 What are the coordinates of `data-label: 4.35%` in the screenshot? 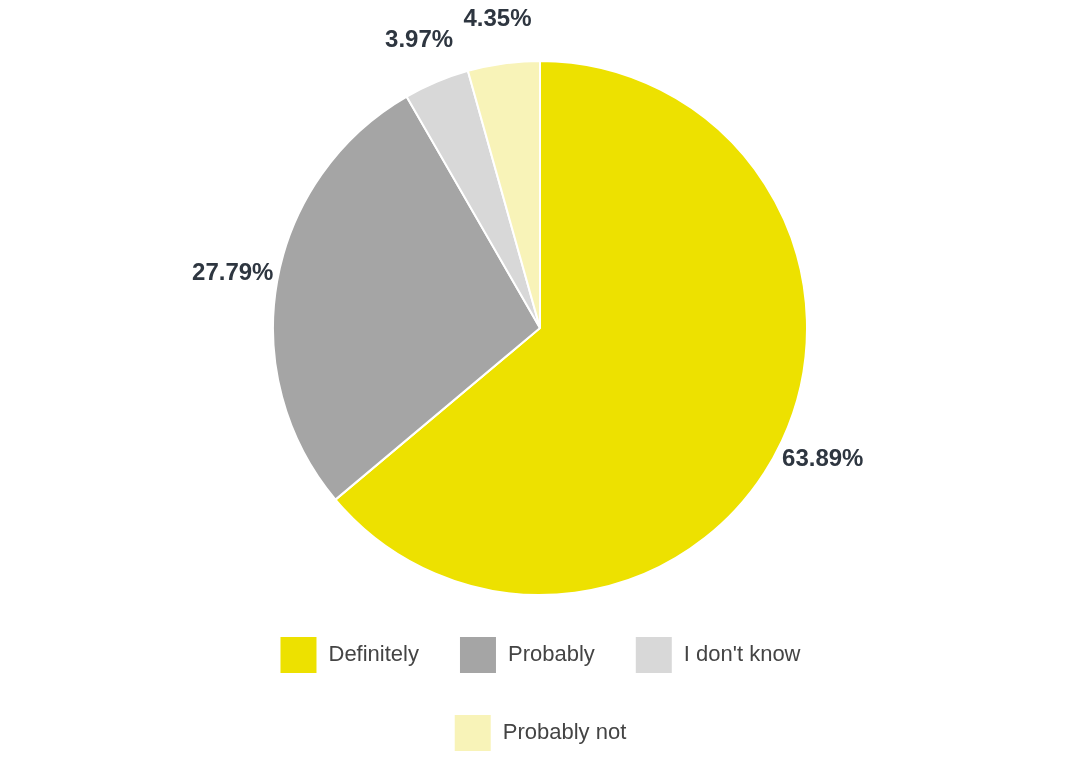 It's located at (497, 17).